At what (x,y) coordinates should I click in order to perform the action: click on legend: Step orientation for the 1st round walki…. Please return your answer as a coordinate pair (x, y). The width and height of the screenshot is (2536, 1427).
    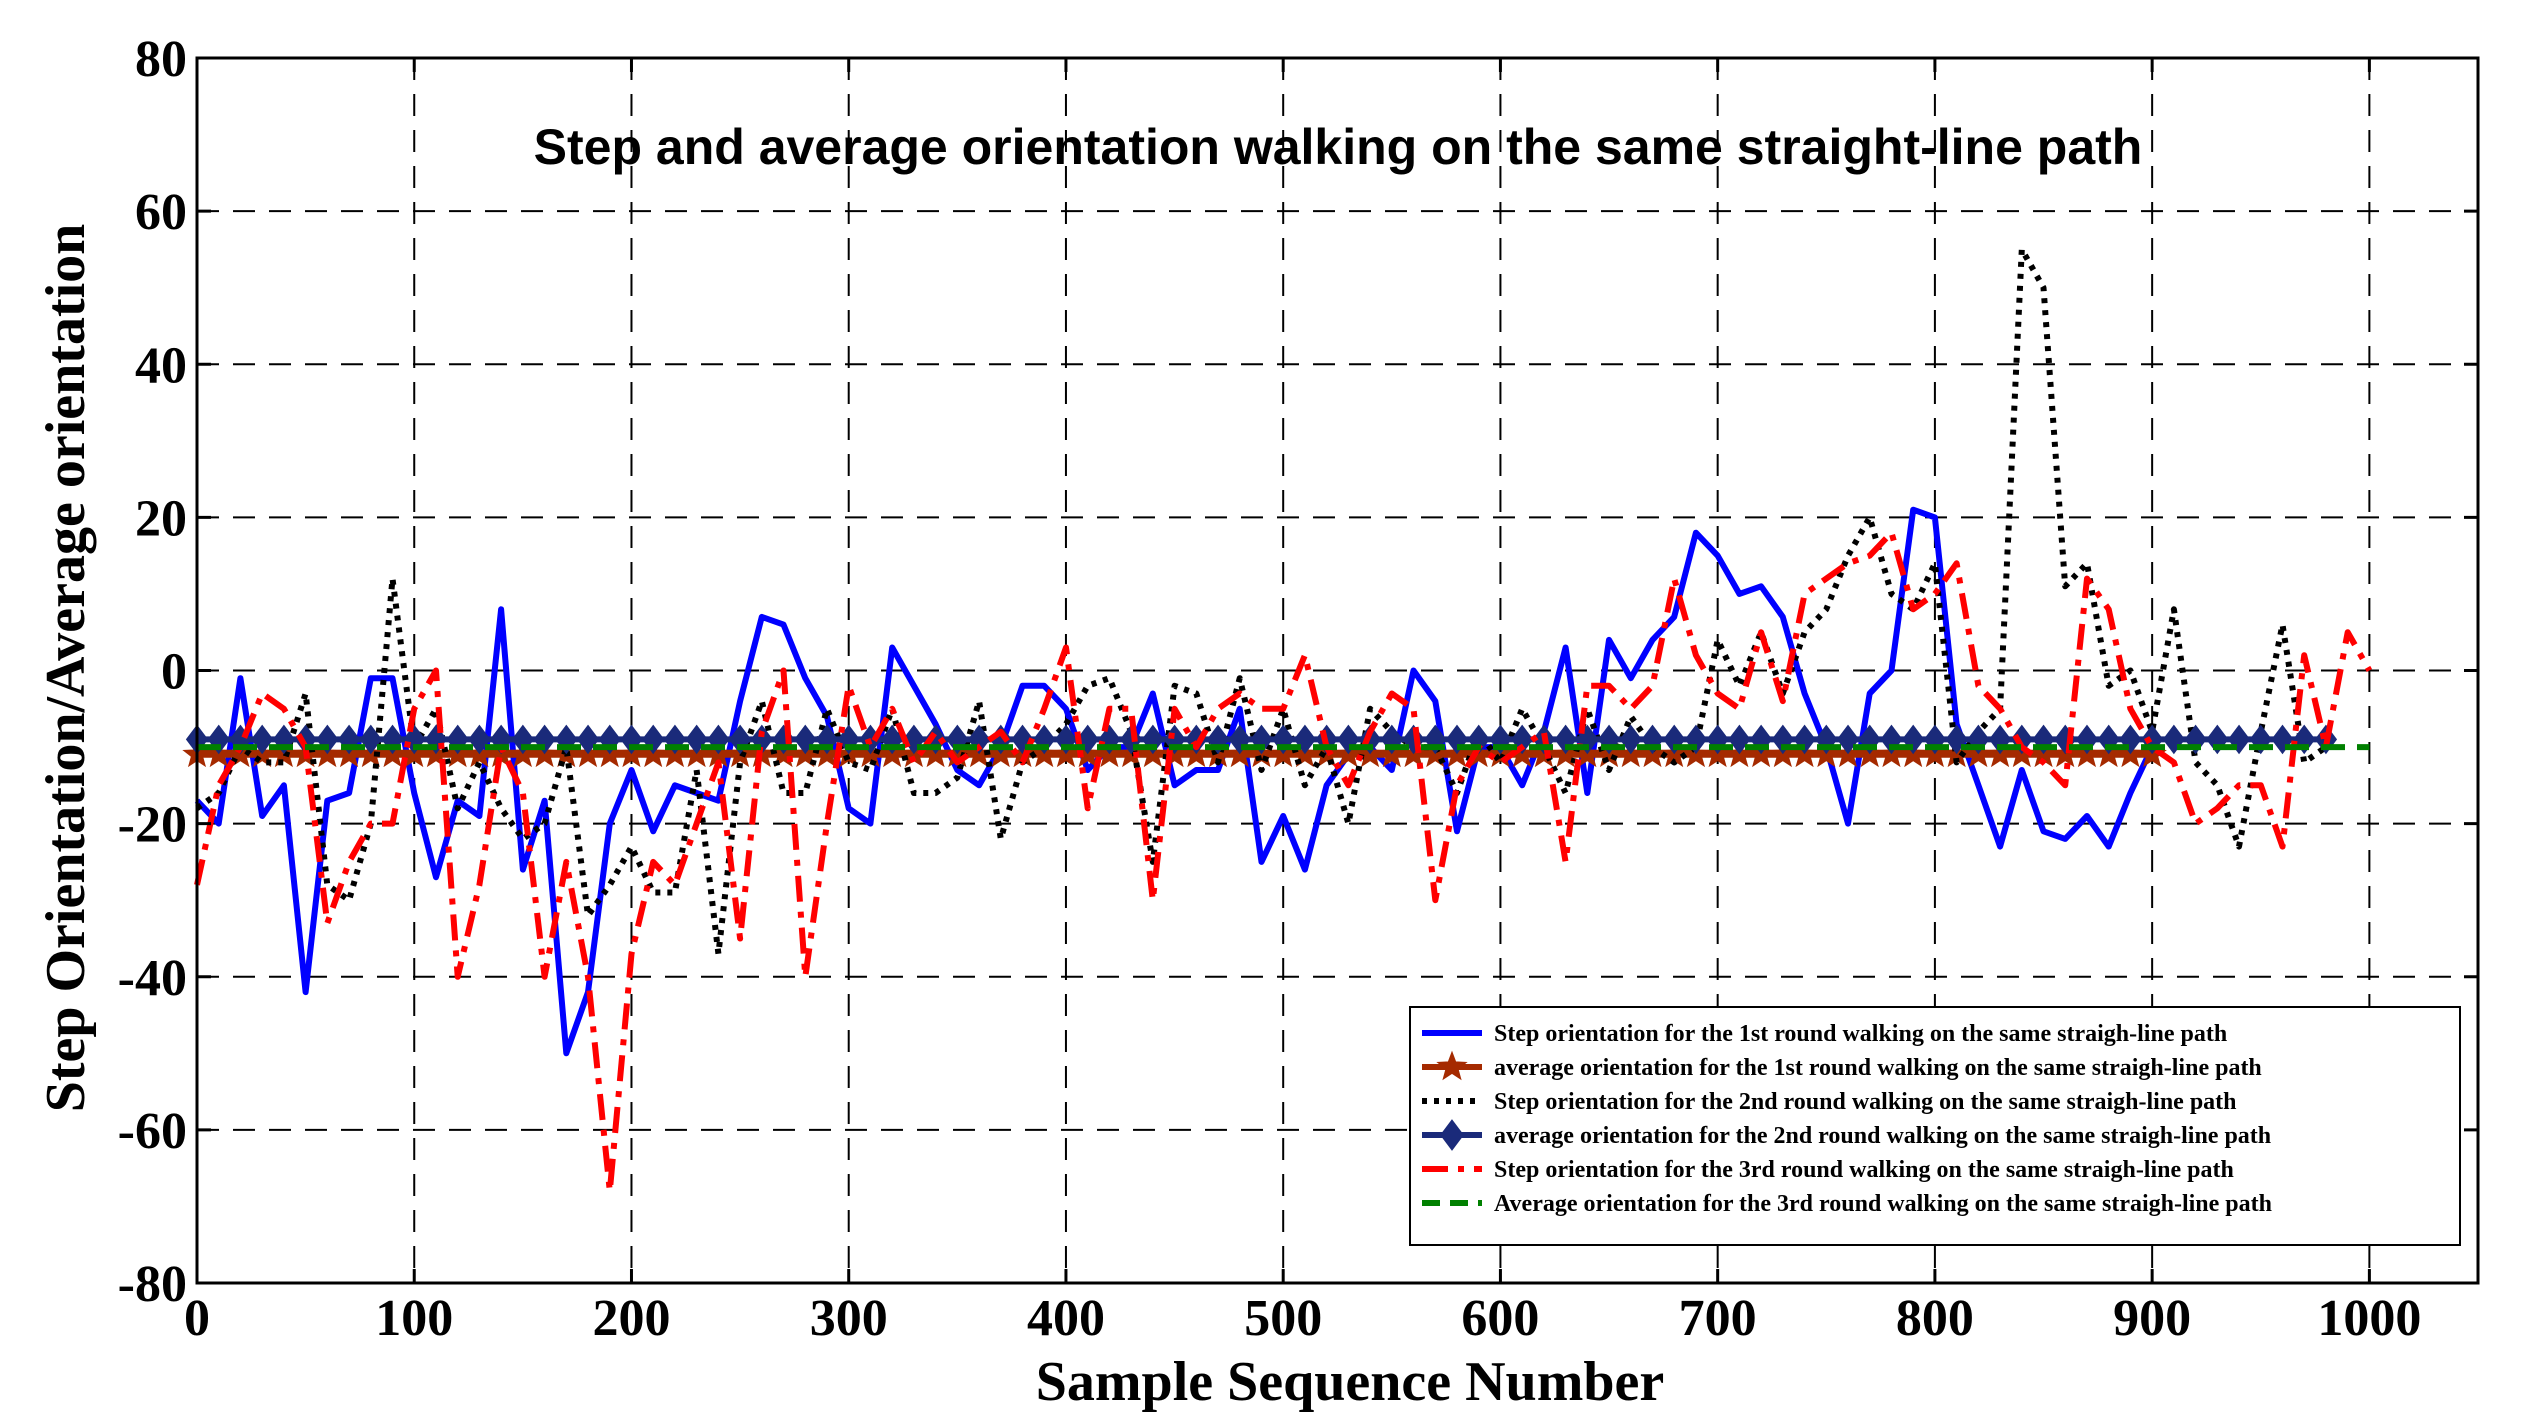
    Looking at the image, I should click on (1935, 1126).